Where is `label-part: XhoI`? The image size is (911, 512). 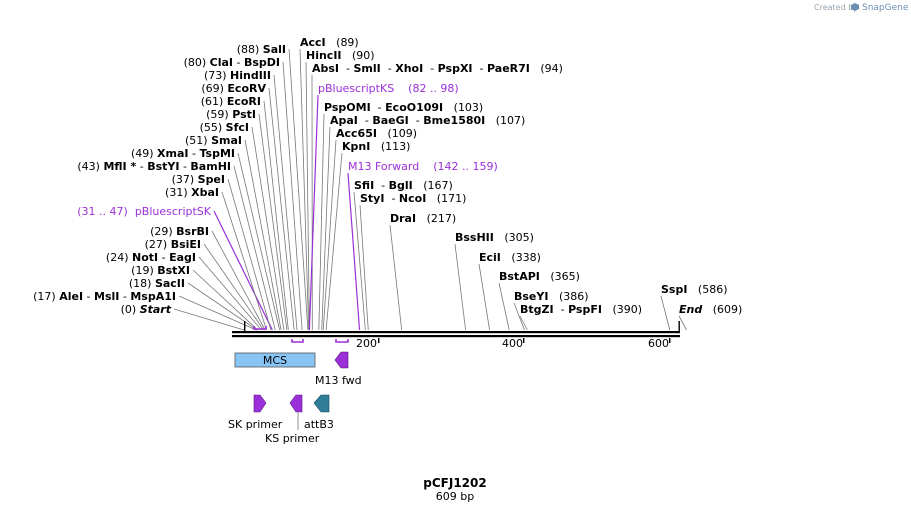 label-part: XhoI is located at coordinates (409, 68).